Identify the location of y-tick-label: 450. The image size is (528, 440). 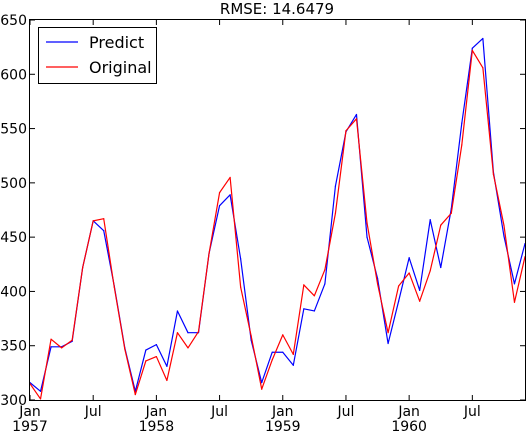
(13, 238).